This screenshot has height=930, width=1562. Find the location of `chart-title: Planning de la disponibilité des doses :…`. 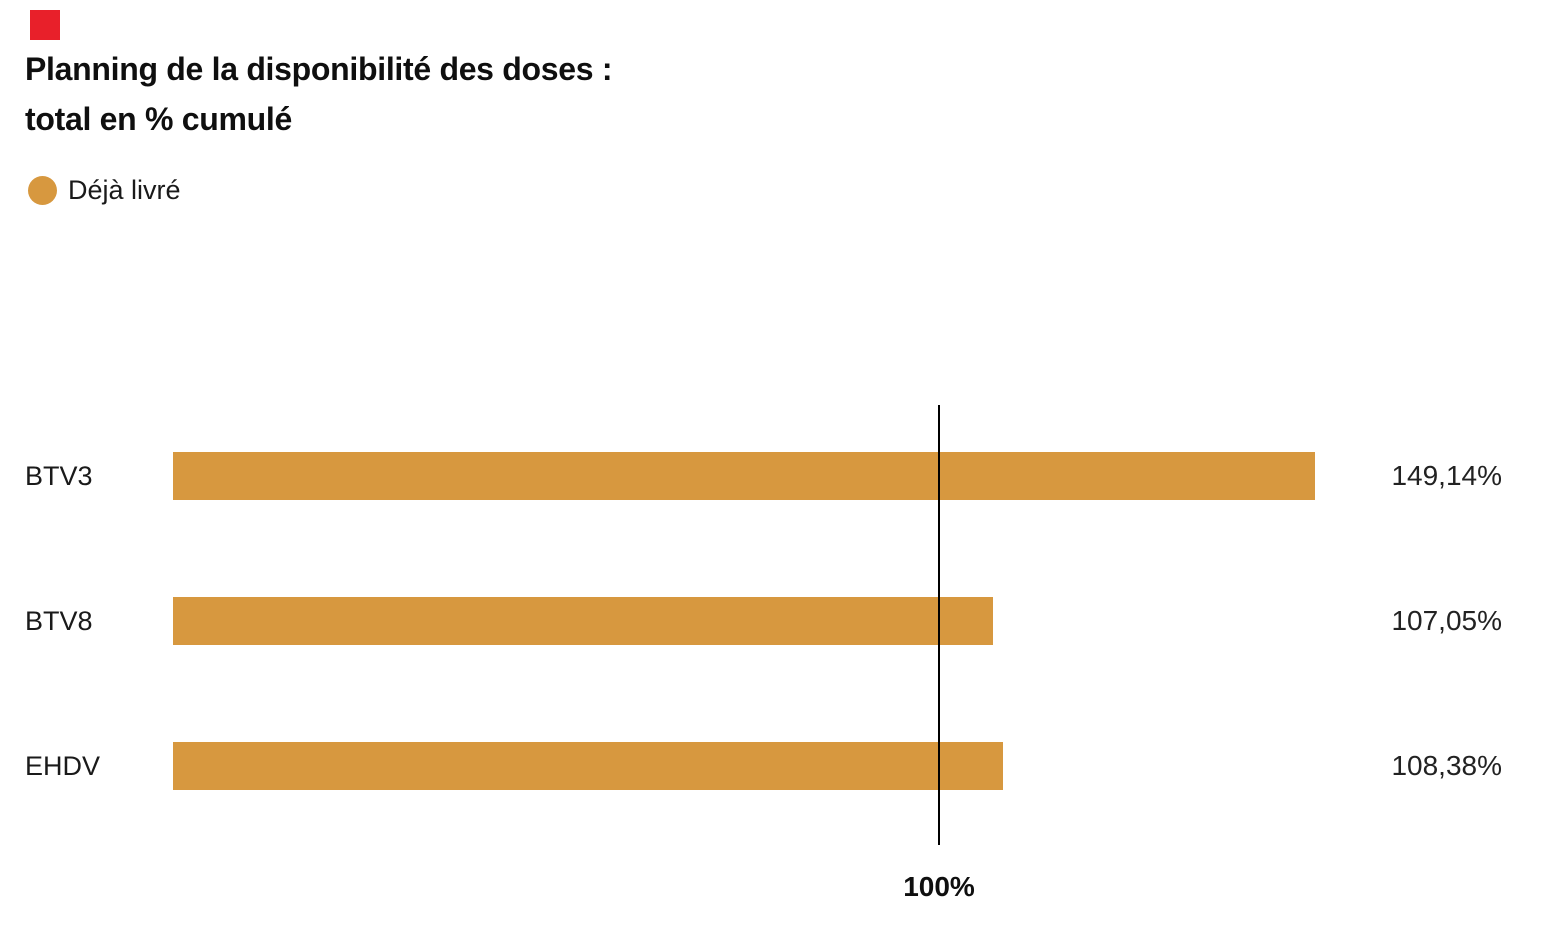

chart-title: Planning de la disponibilité des doses :… is located at coordinates (319, 94).